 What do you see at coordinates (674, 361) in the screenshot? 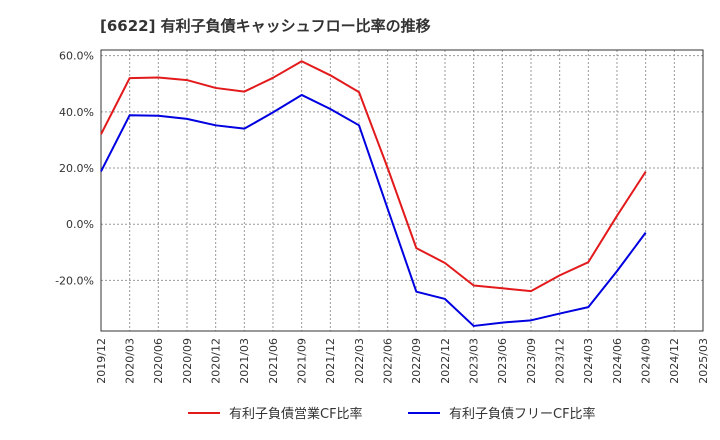
I see `x-tick-label: 2024/12` at bounding box center [674, 361].